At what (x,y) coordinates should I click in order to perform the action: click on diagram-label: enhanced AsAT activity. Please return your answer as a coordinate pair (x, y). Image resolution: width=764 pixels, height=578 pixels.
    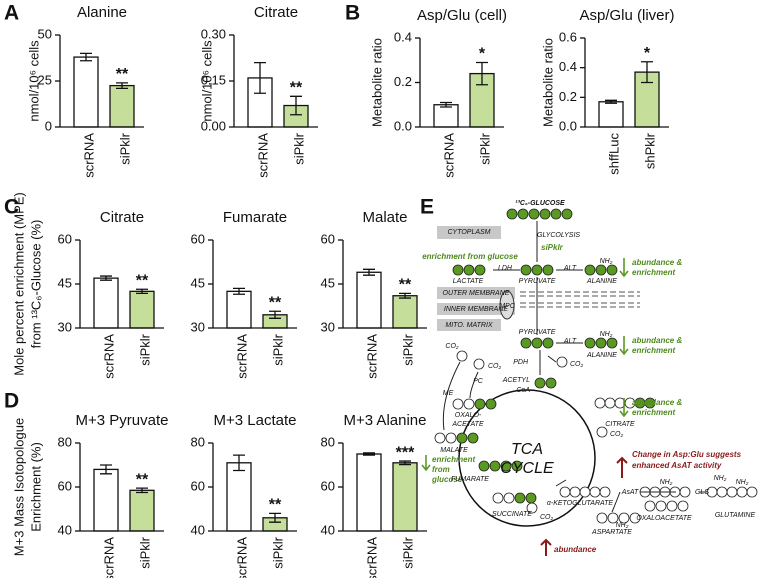
    Looking at the image, I should click on (677, 465).